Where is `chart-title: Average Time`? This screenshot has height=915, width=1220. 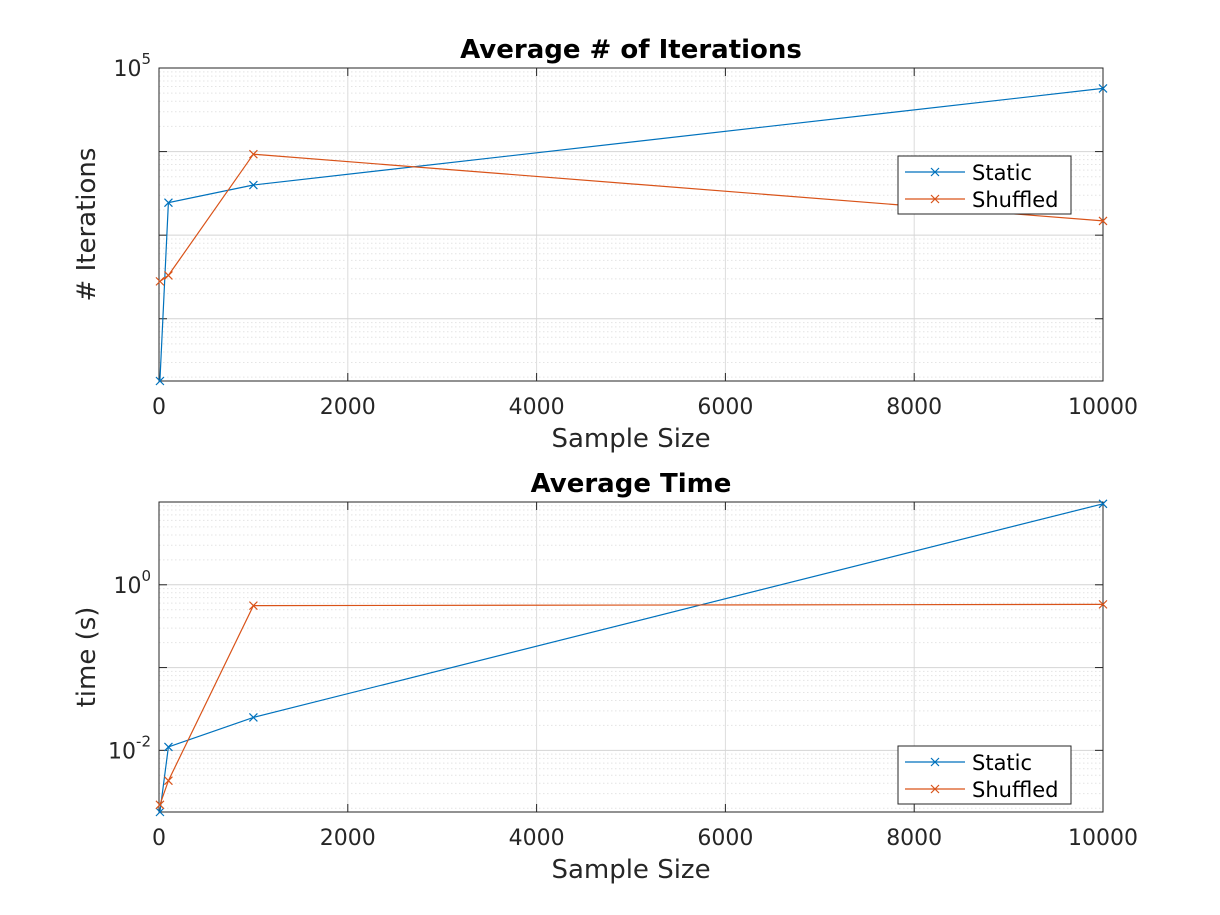 chart-title: Average Time is located at coordinates (631, 484).